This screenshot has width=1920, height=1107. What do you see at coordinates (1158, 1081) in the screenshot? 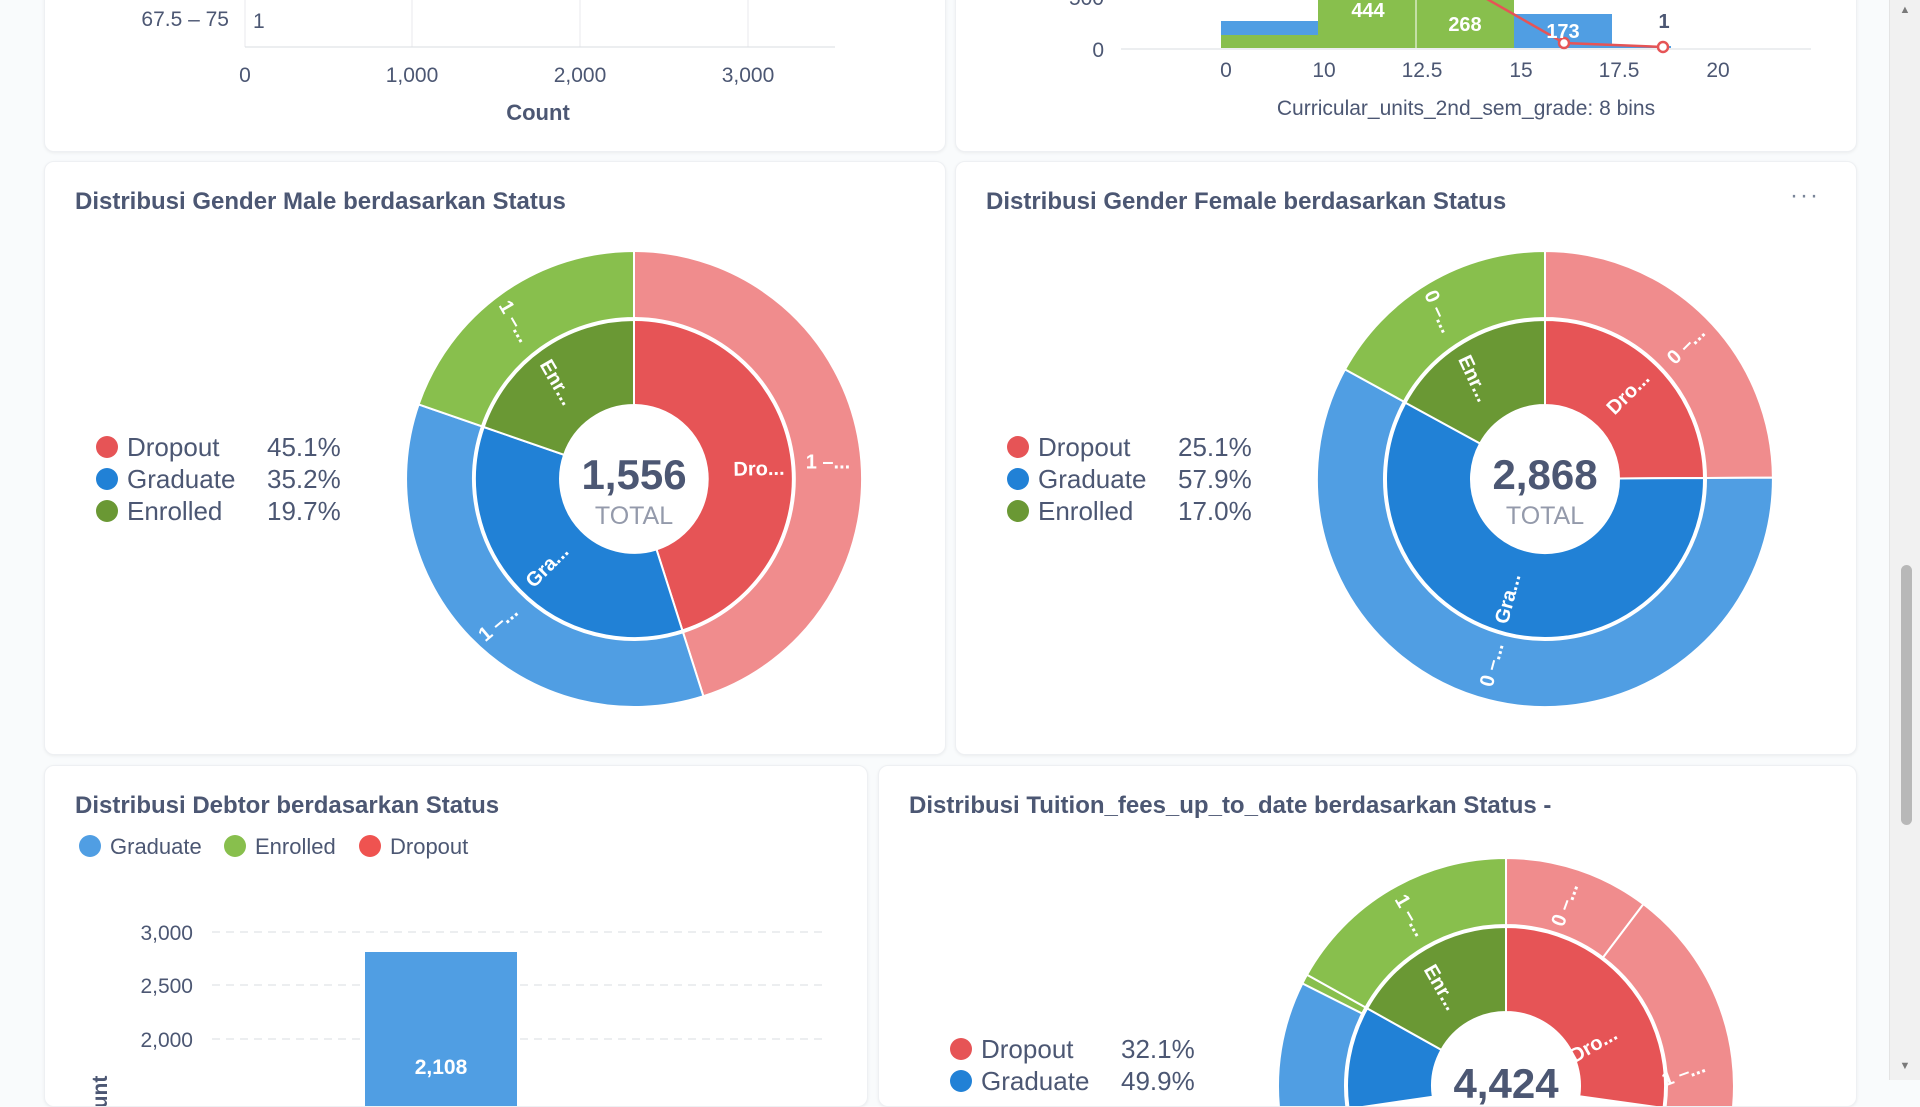
I see `tuition-legend-pct: 49.9%` at bounding box center [1158, 1081].